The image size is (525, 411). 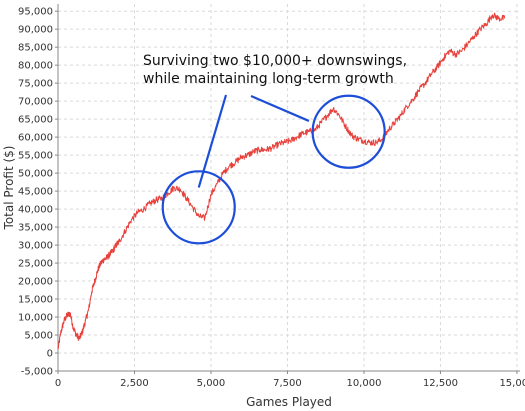 What do you see at coordinates (35, 282) in the screenshot?
I see `y-tick-label: 20,000` at bounding box center [35, 282].